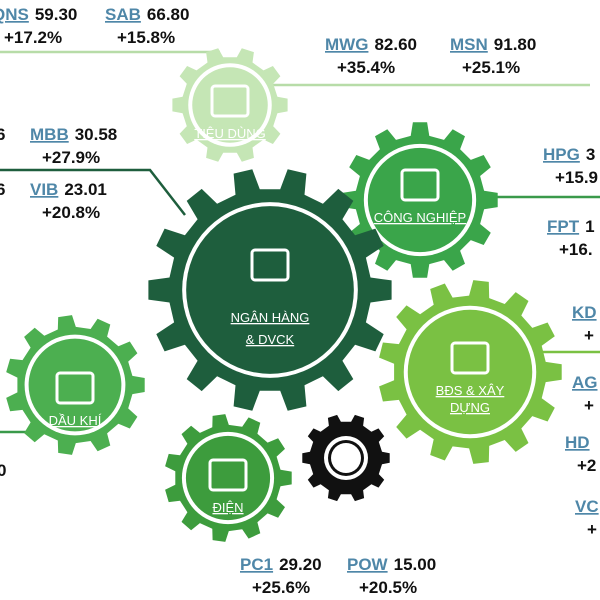 This screenshot has height=600, width=600. Describe the element at coordinates (270, 317) in the screenshot. I see `sector-label-line: NGÂN HÀNG` at that location.